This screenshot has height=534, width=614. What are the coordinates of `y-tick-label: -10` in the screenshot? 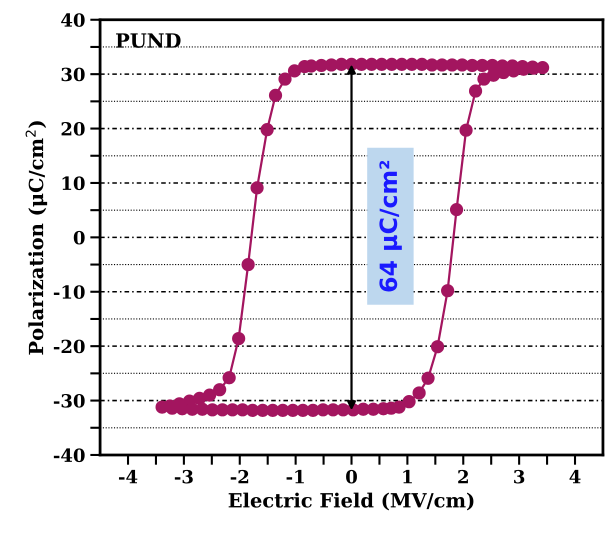 It's located at (69, 292).